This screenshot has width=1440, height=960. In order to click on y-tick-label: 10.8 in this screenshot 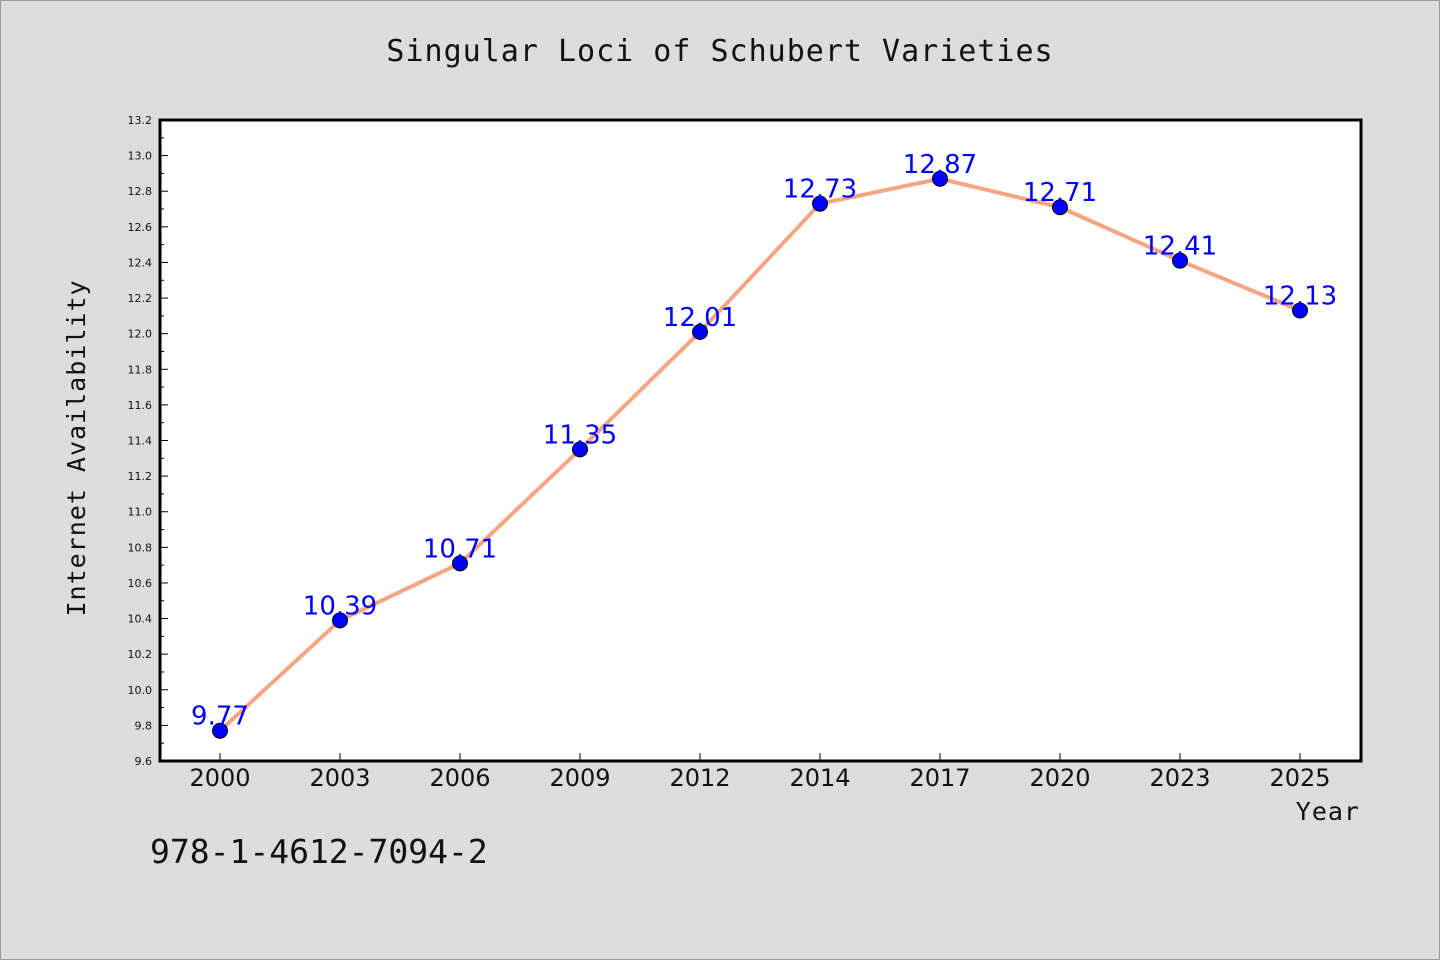, I will do `click(140, 547)`.